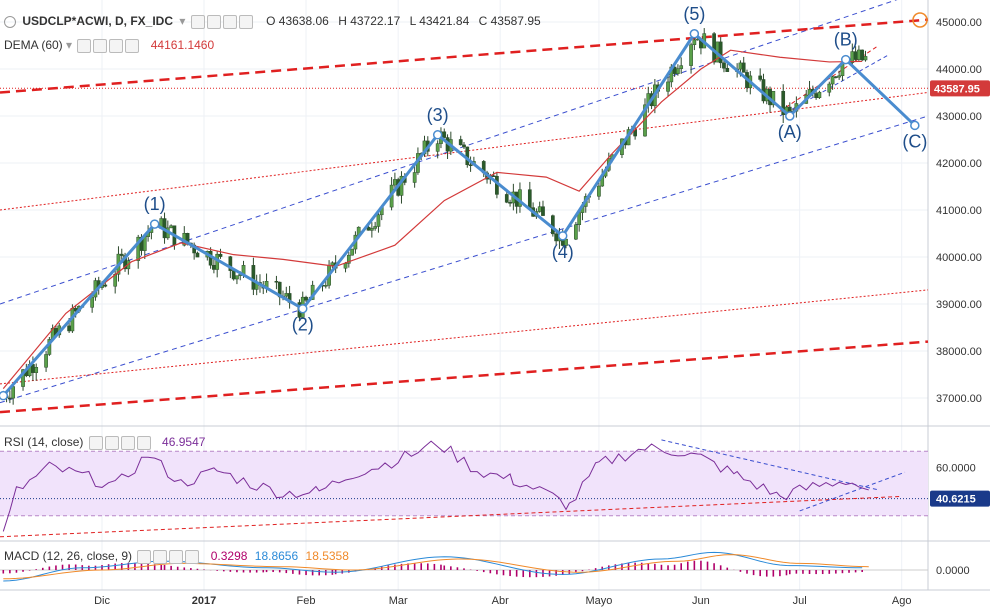  Describe the element at coordinates (44, 442) in the screenshot. I see `rsi-label: RSI (14, close)` at that location.